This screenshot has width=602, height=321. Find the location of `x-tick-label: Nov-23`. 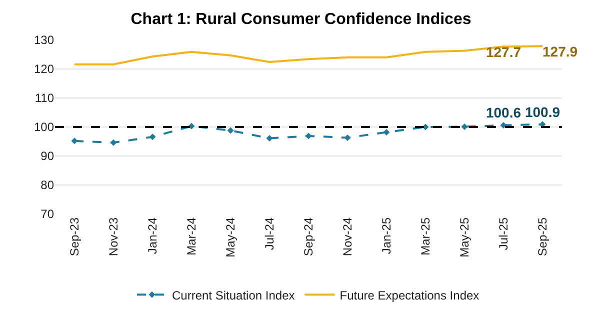

x-tick-label: Nov-23 is located at coordinates (113, 236).